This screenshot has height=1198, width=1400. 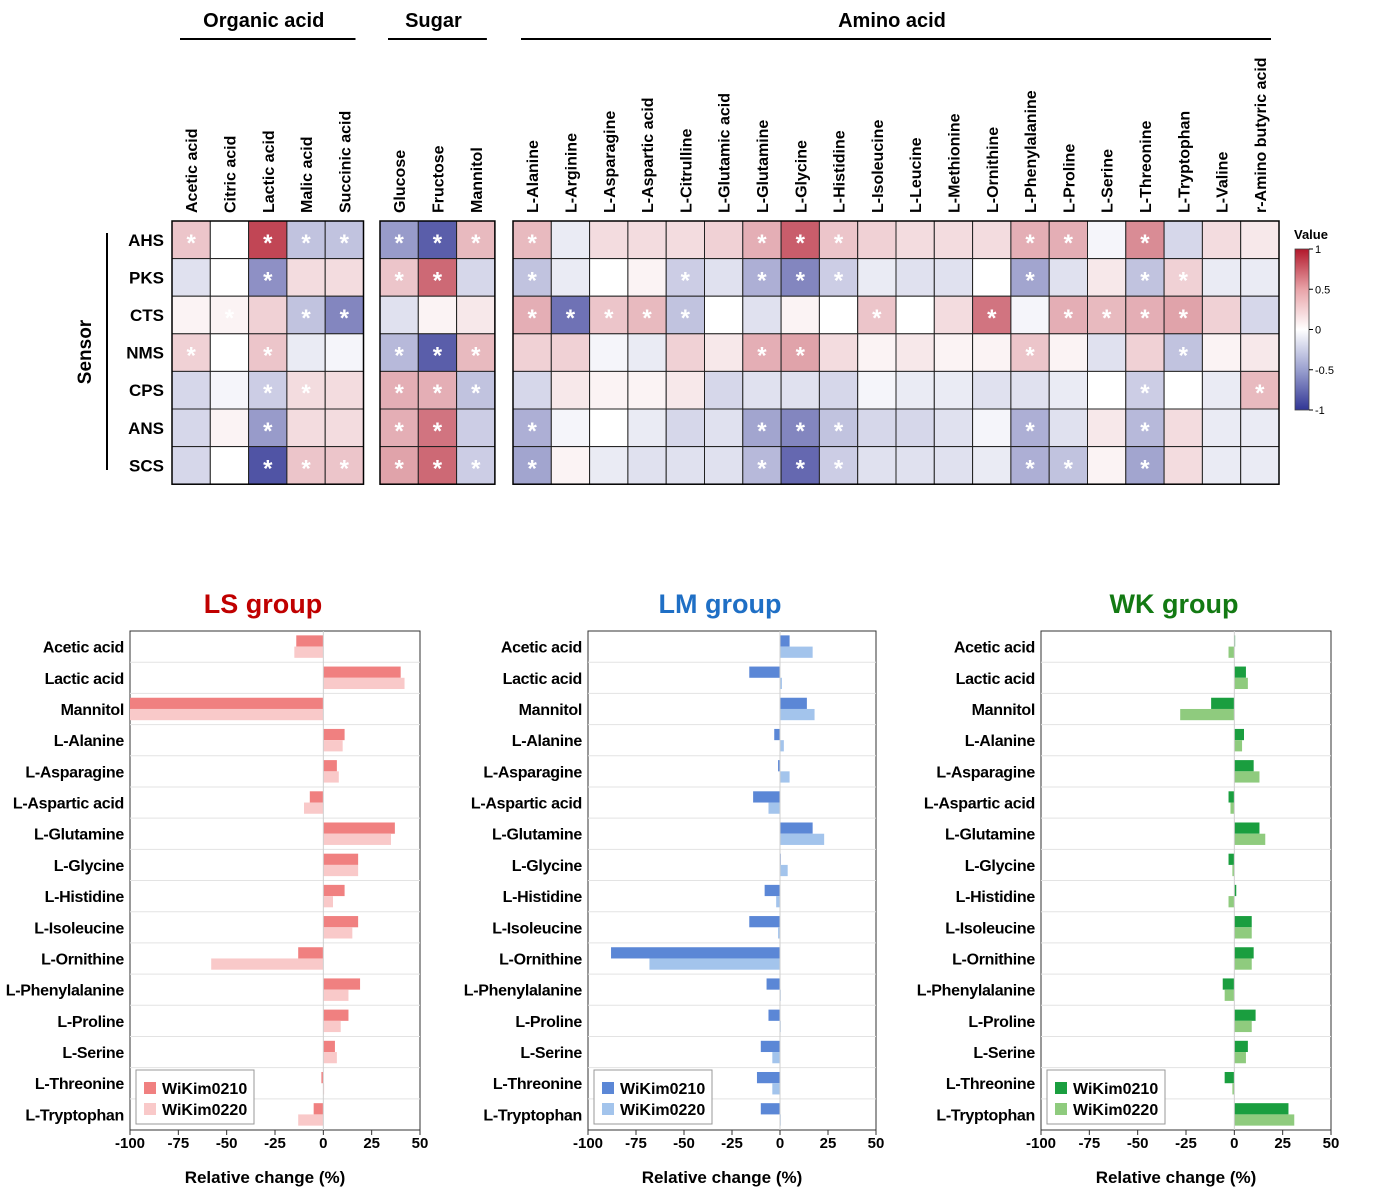 I want to click on column-label: L-Arginine, so click(x=571, y=173).